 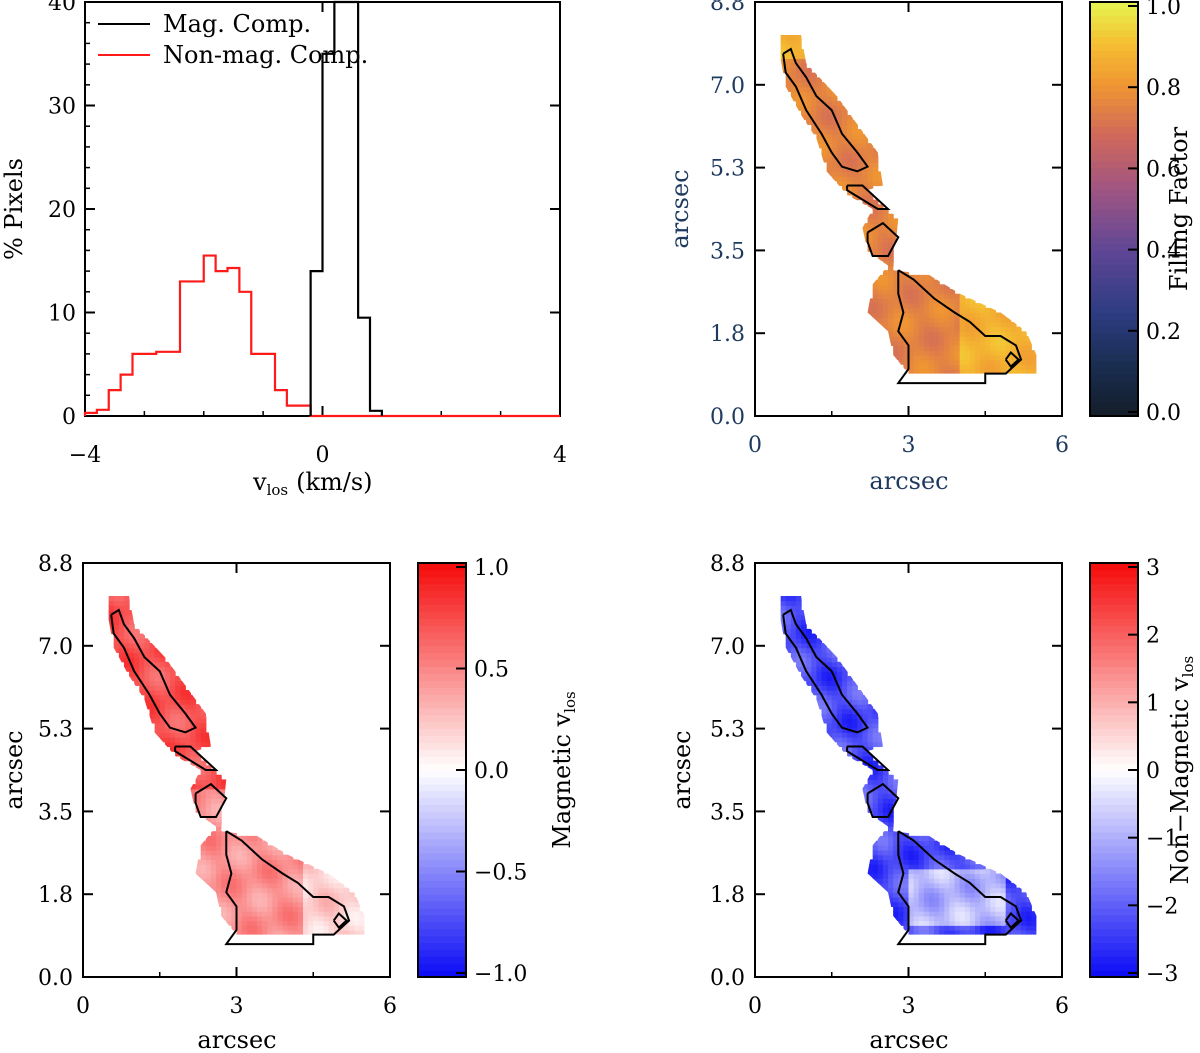 I want to click on colorbar-tick-label: 0.2, so click(x=1163, y=332).